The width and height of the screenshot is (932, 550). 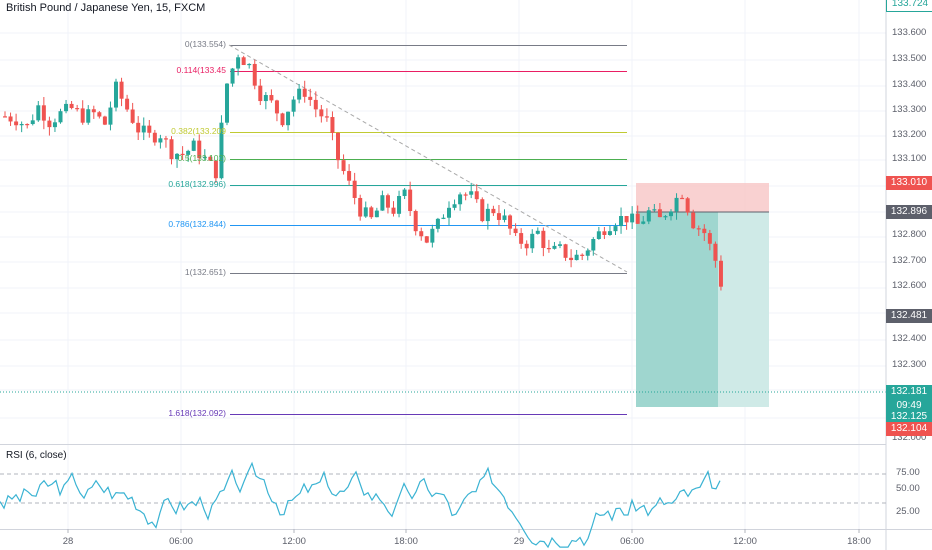 I want to click on symbol-title: British Pound / Japanese Yen, 15, FXCM, so click(x=106, y=8).